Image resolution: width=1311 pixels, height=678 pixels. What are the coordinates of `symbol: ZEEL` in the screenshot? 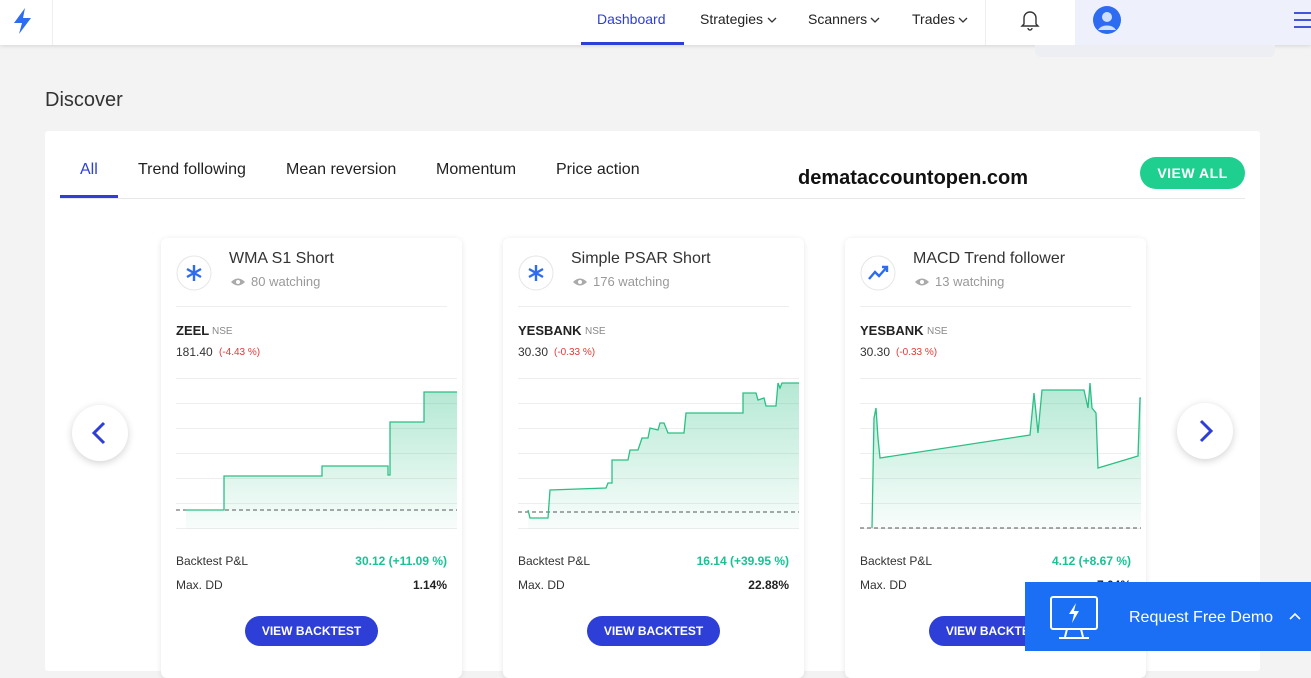 It's located at (193, 330).